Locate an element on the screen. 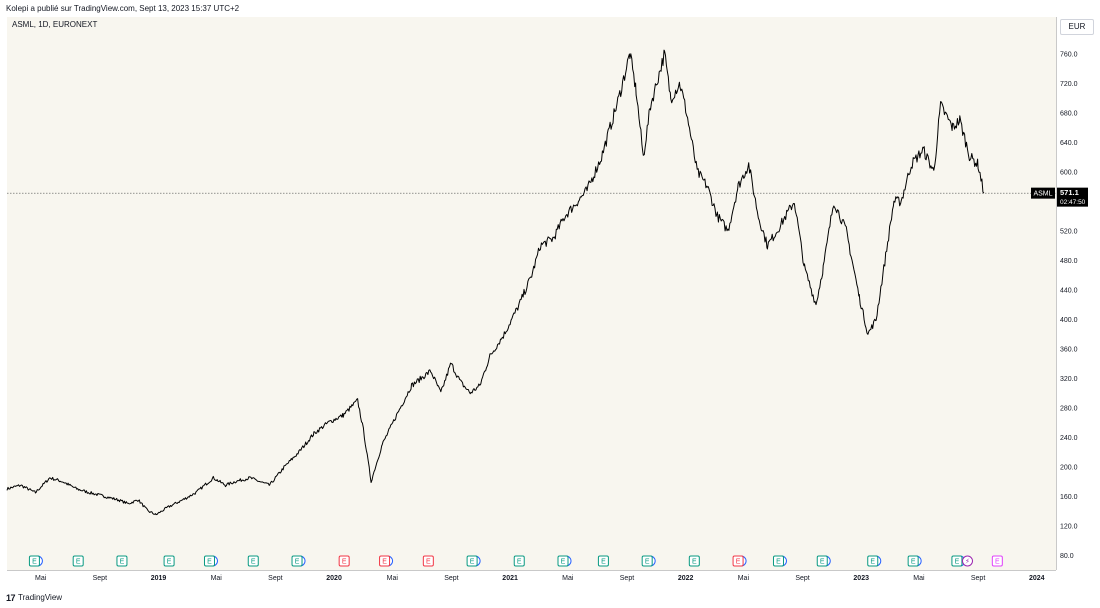  symbol-legend: ASML, 1D, EURONEXT is located at coordinates (55, 24).